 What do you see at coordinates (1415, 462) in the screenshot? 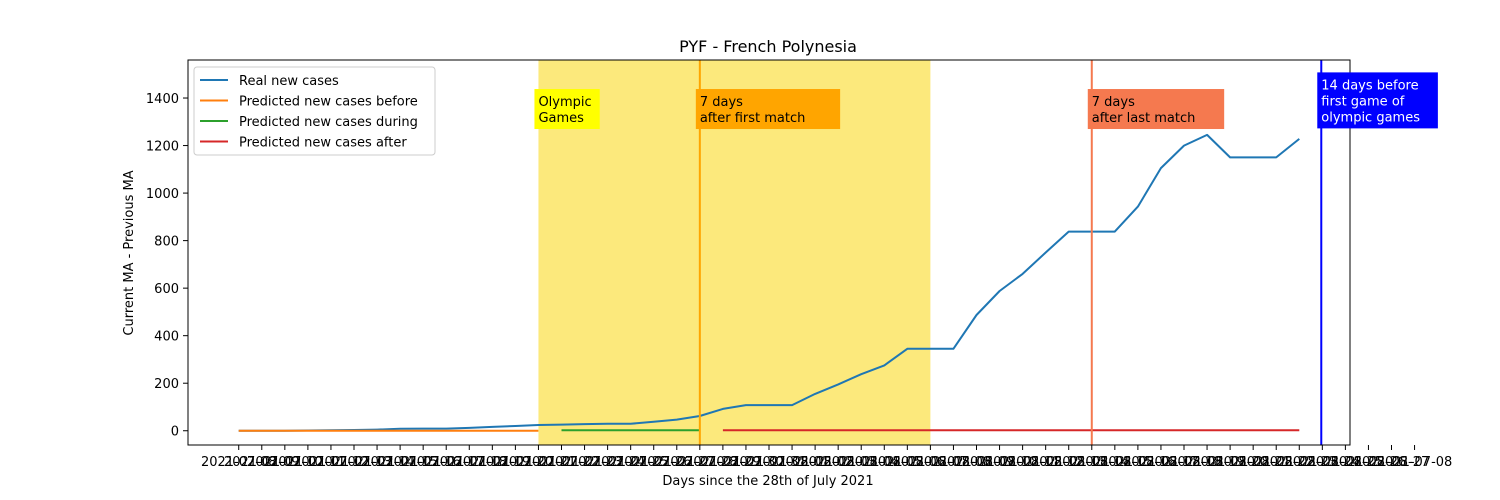
I see `x-tick-label-51: 2021-07-08` at bounding box center [1415, 462].